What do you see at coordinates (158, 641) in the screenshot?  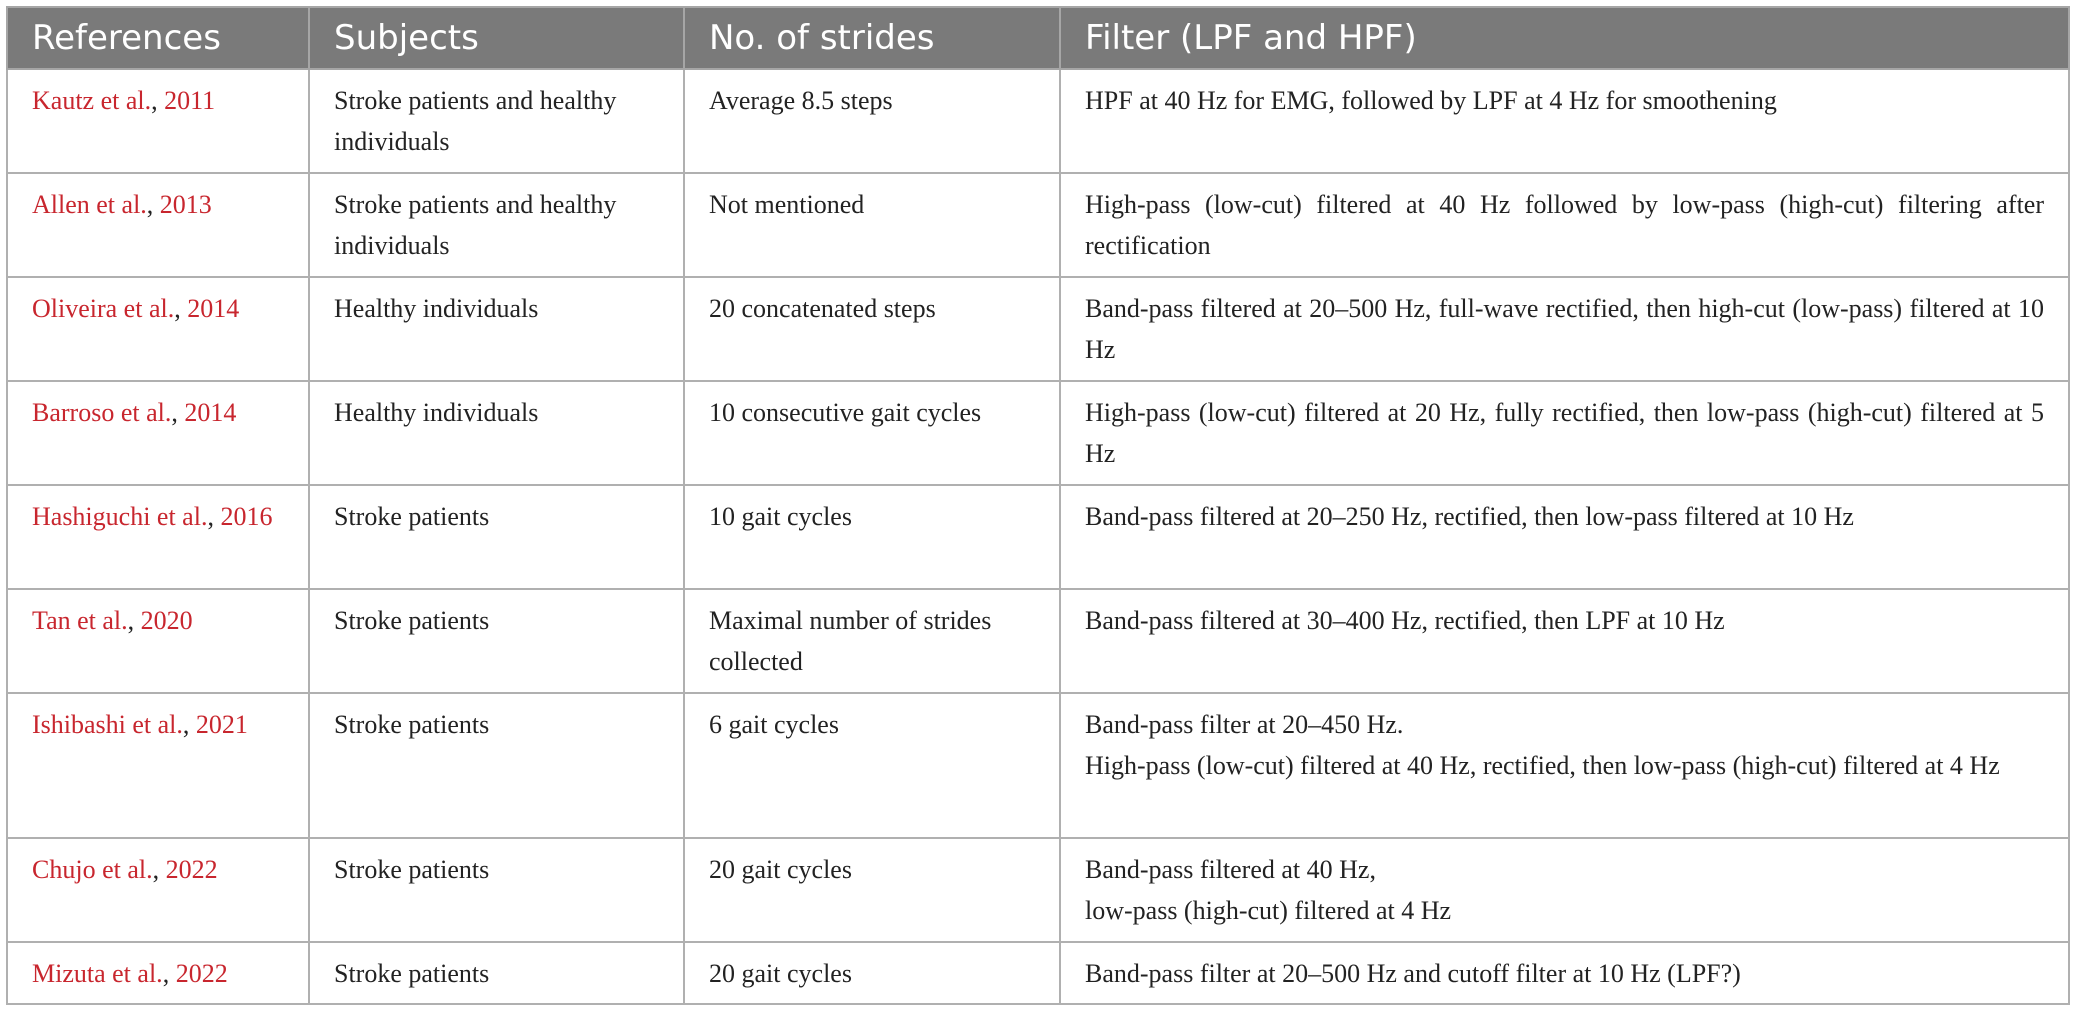 I see `reference-cell: Tan et al., 2020` at bounding box center [158, 641].